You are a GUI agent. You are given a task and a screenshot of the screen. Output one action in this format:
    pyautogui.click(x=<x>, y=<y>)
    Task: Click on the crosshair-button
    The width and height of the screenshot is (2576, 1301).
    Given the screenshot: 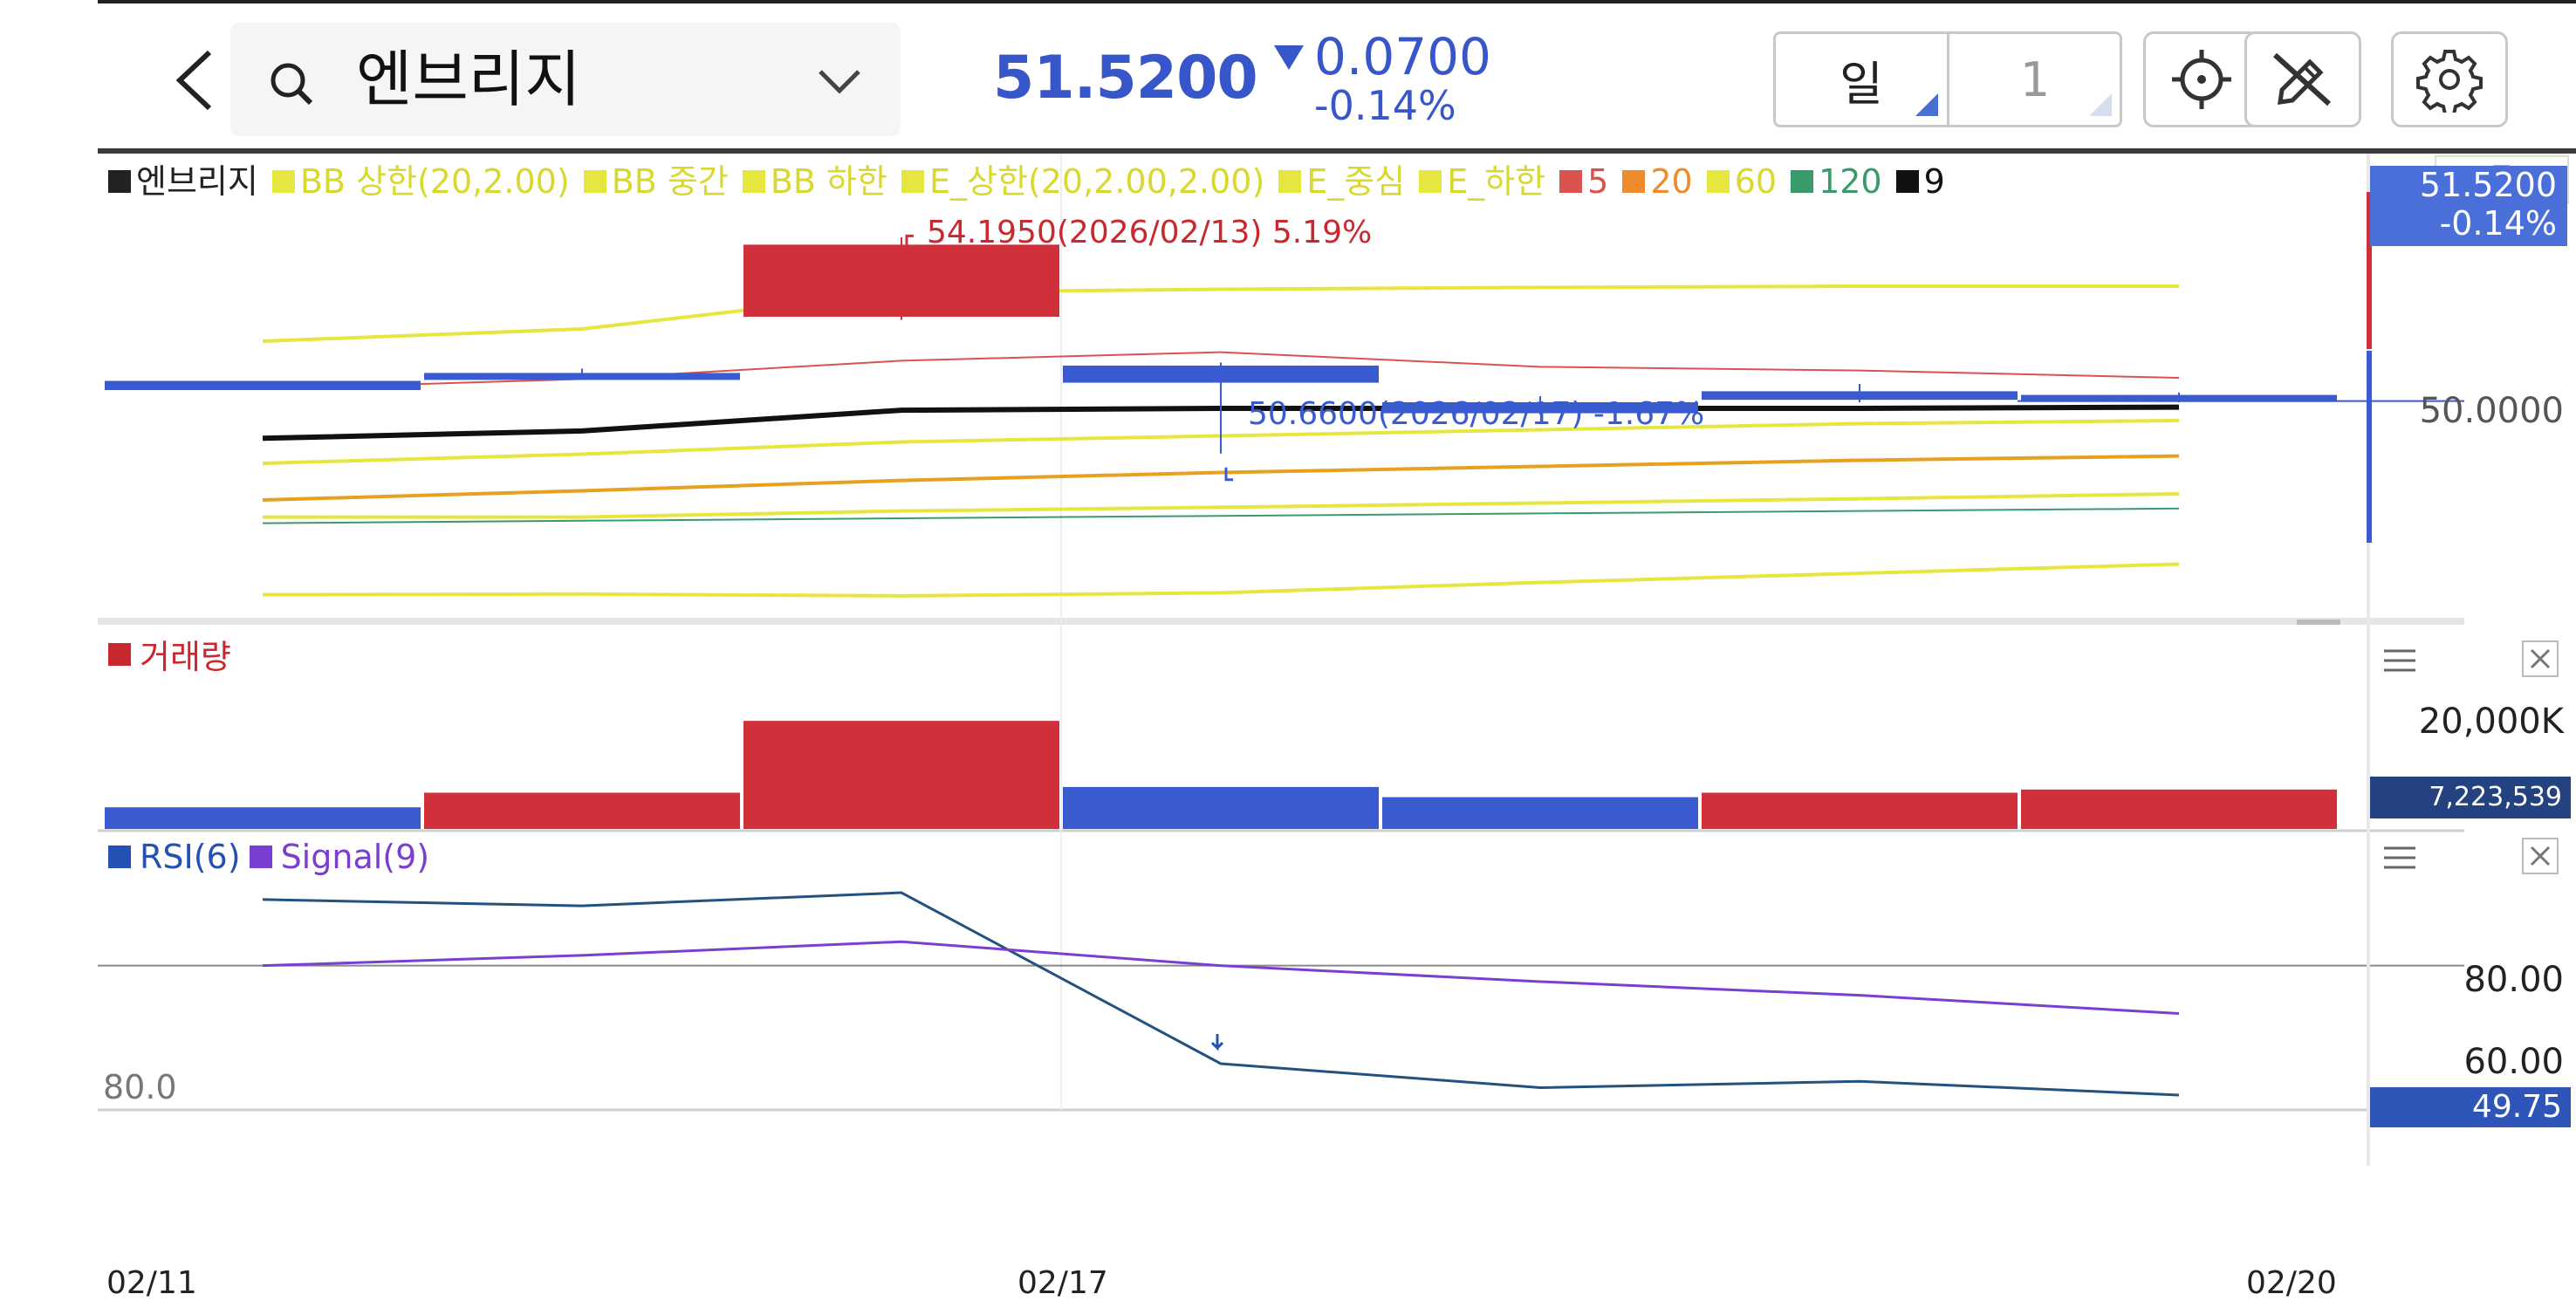 What is the action you would take?
    pyautogui.click(x=2201, y=79)
    